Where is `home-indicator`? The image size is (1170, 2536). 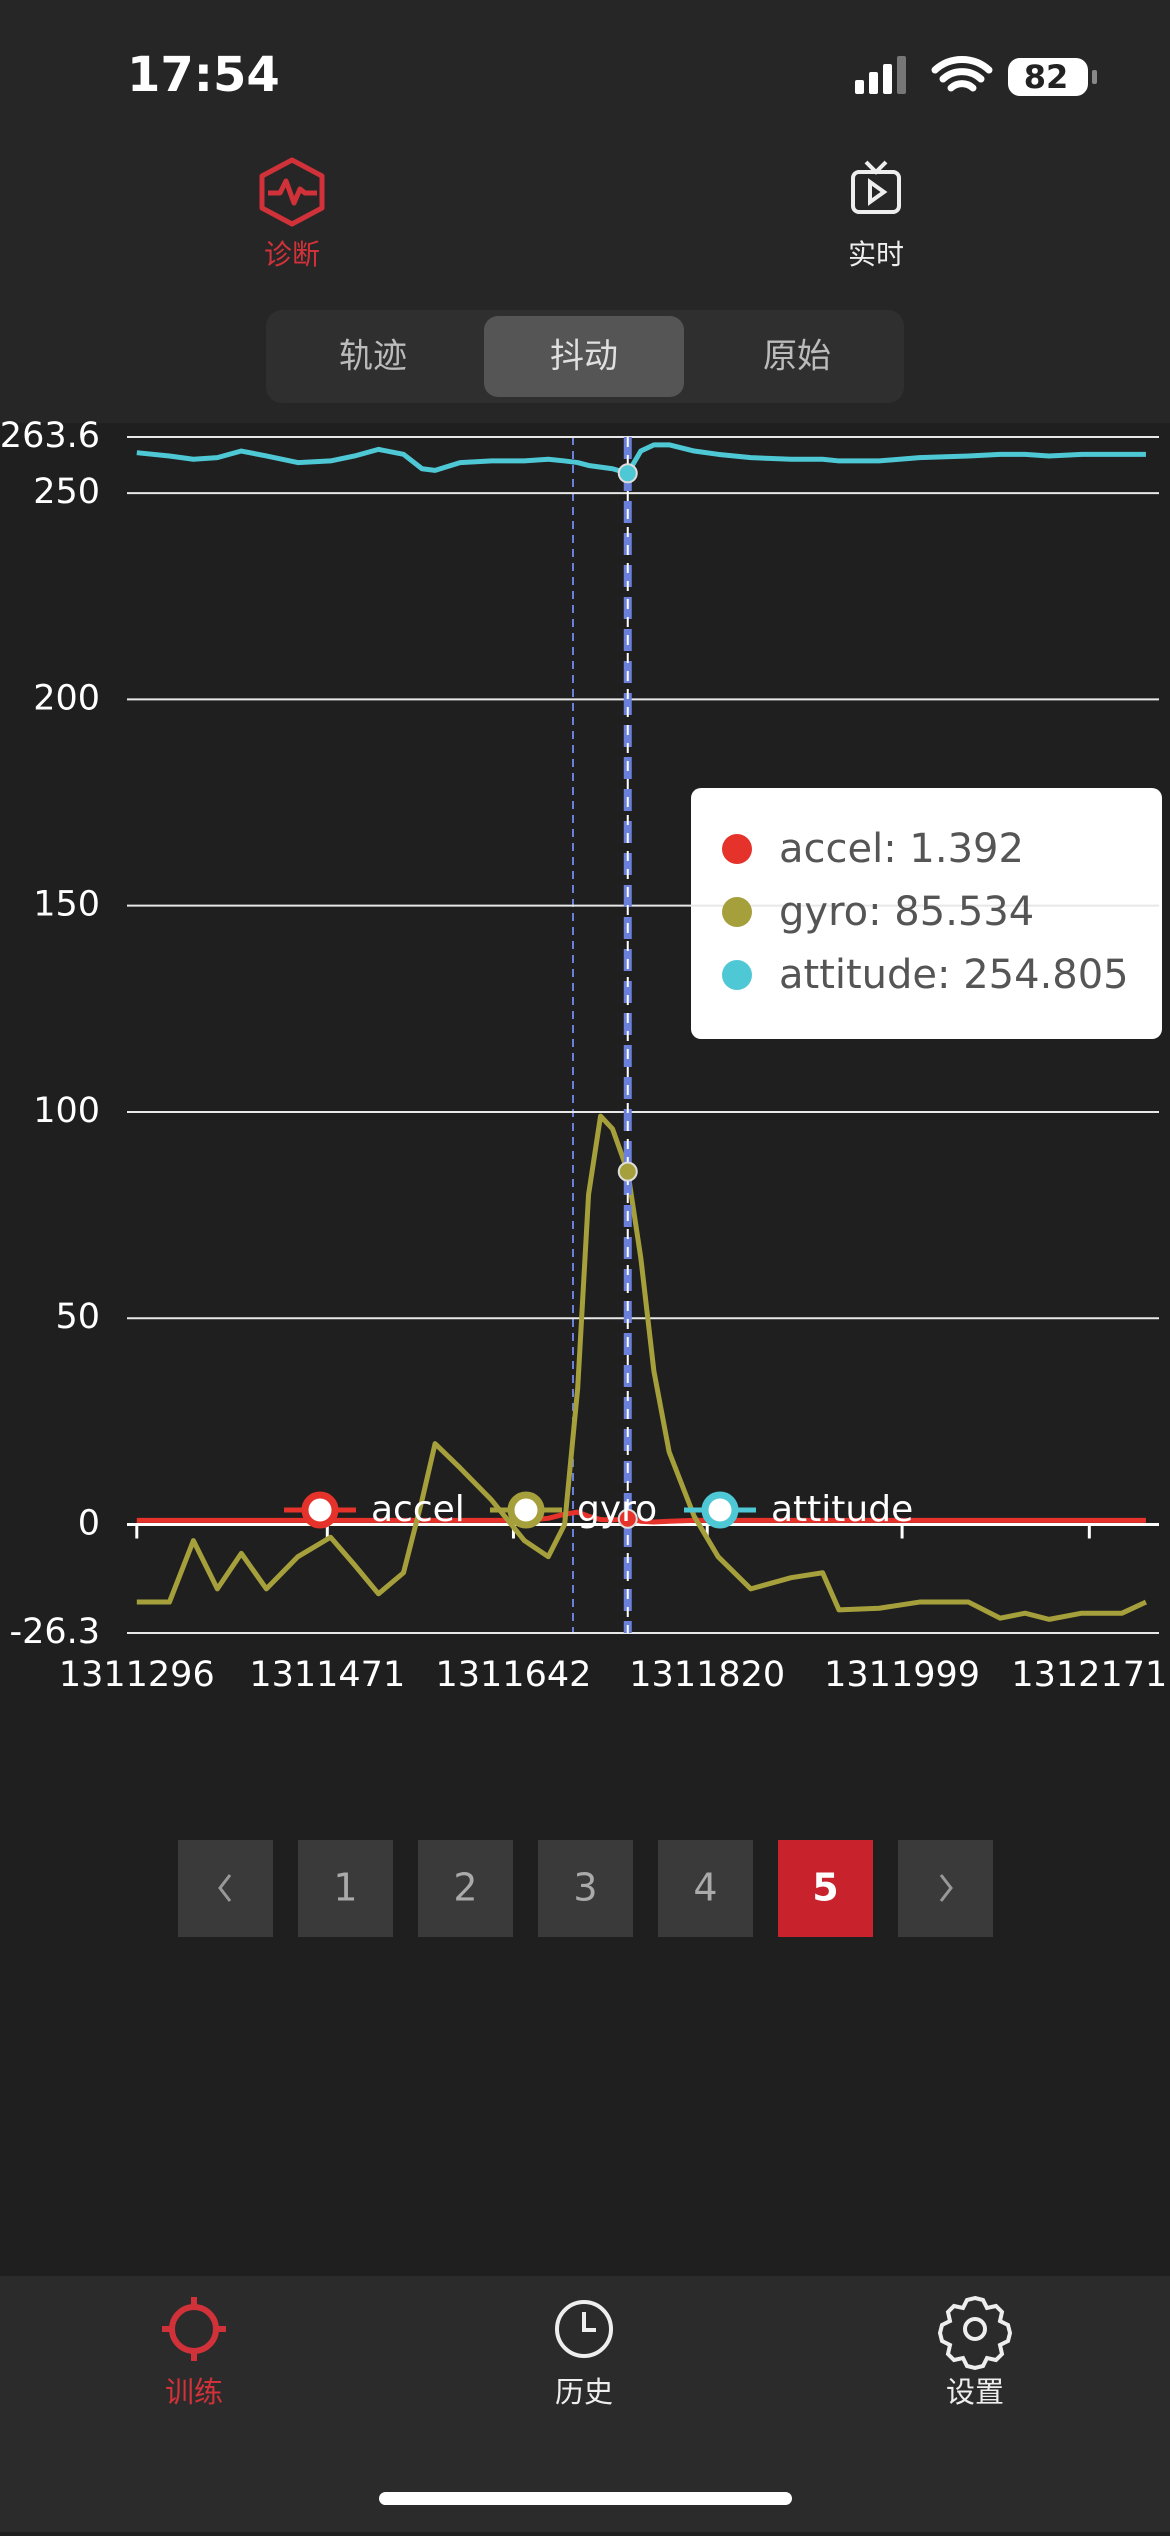 home-indicator is located at coordinates (585, 2498).